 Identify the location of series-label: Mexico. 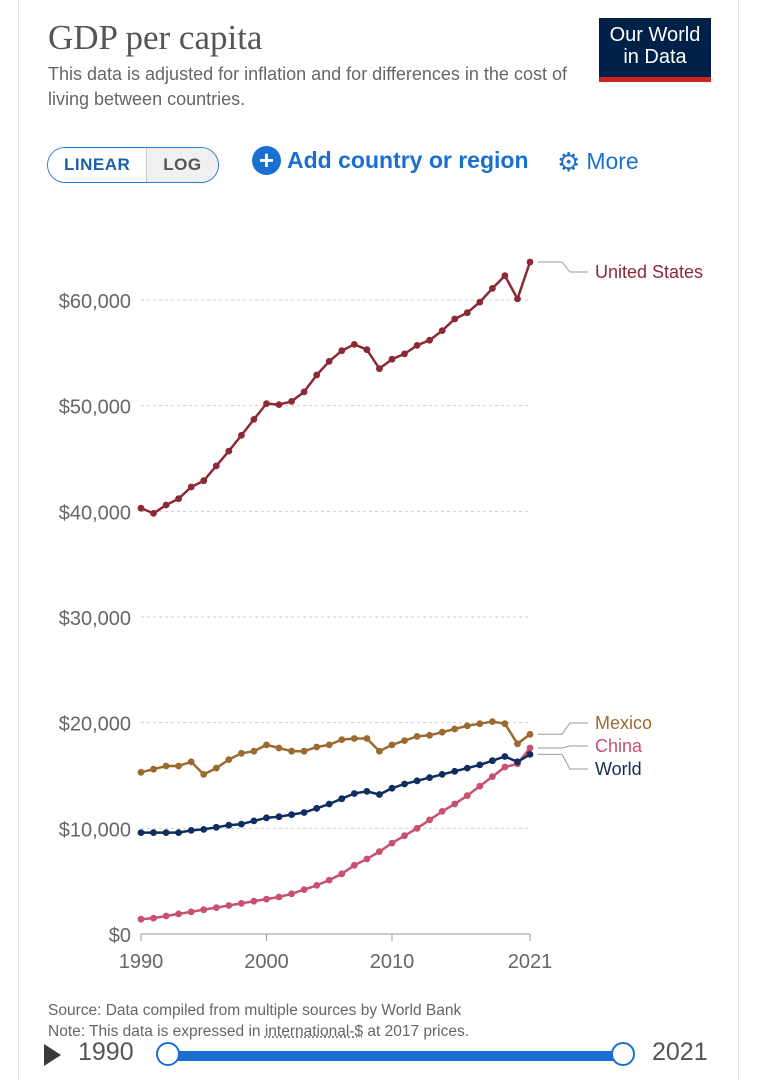
(623, 723).